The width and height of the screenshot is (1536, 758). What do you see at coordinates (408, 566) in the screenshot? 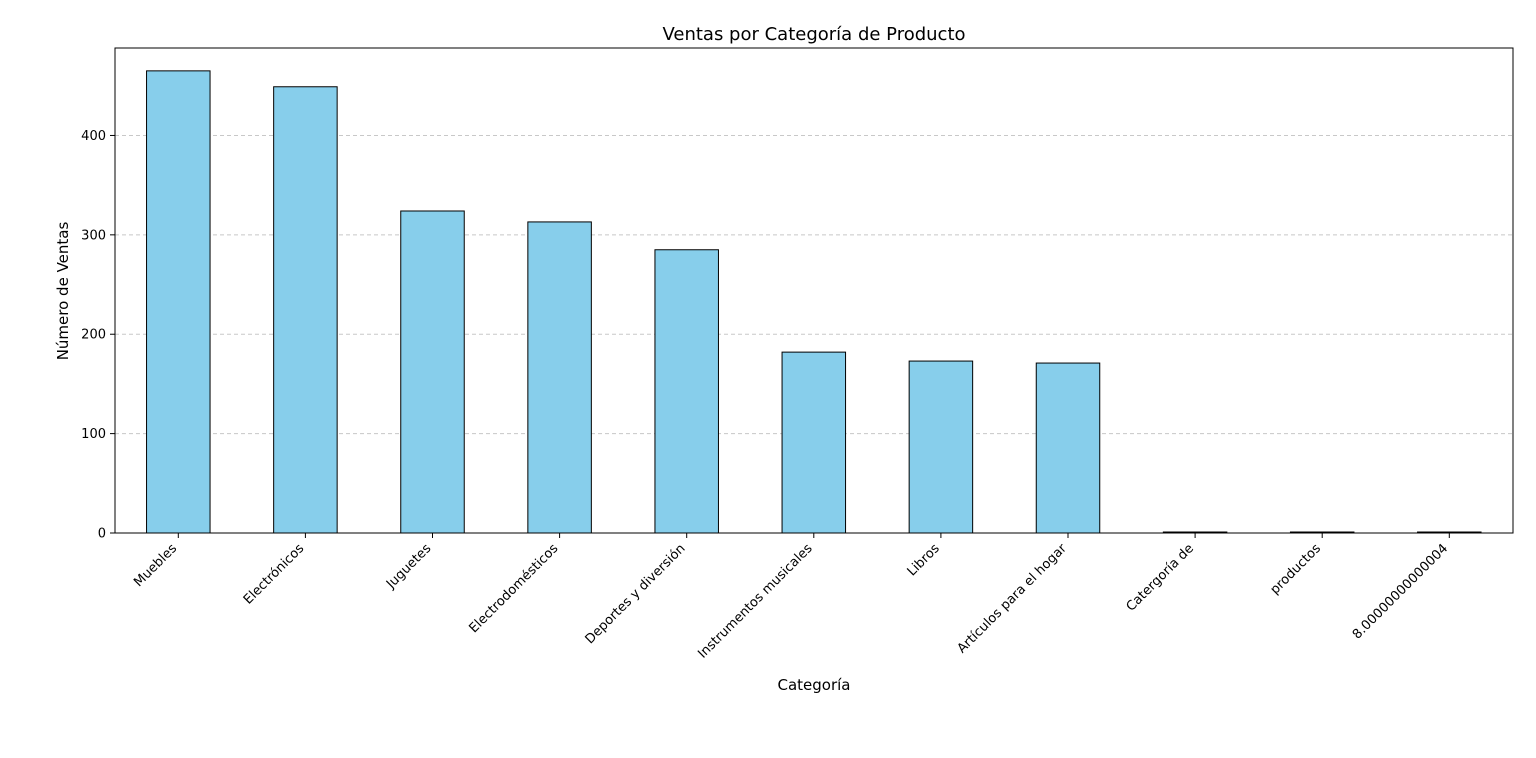
I see `x-tick-label: Juguetes` at bounding box center [408, 566].